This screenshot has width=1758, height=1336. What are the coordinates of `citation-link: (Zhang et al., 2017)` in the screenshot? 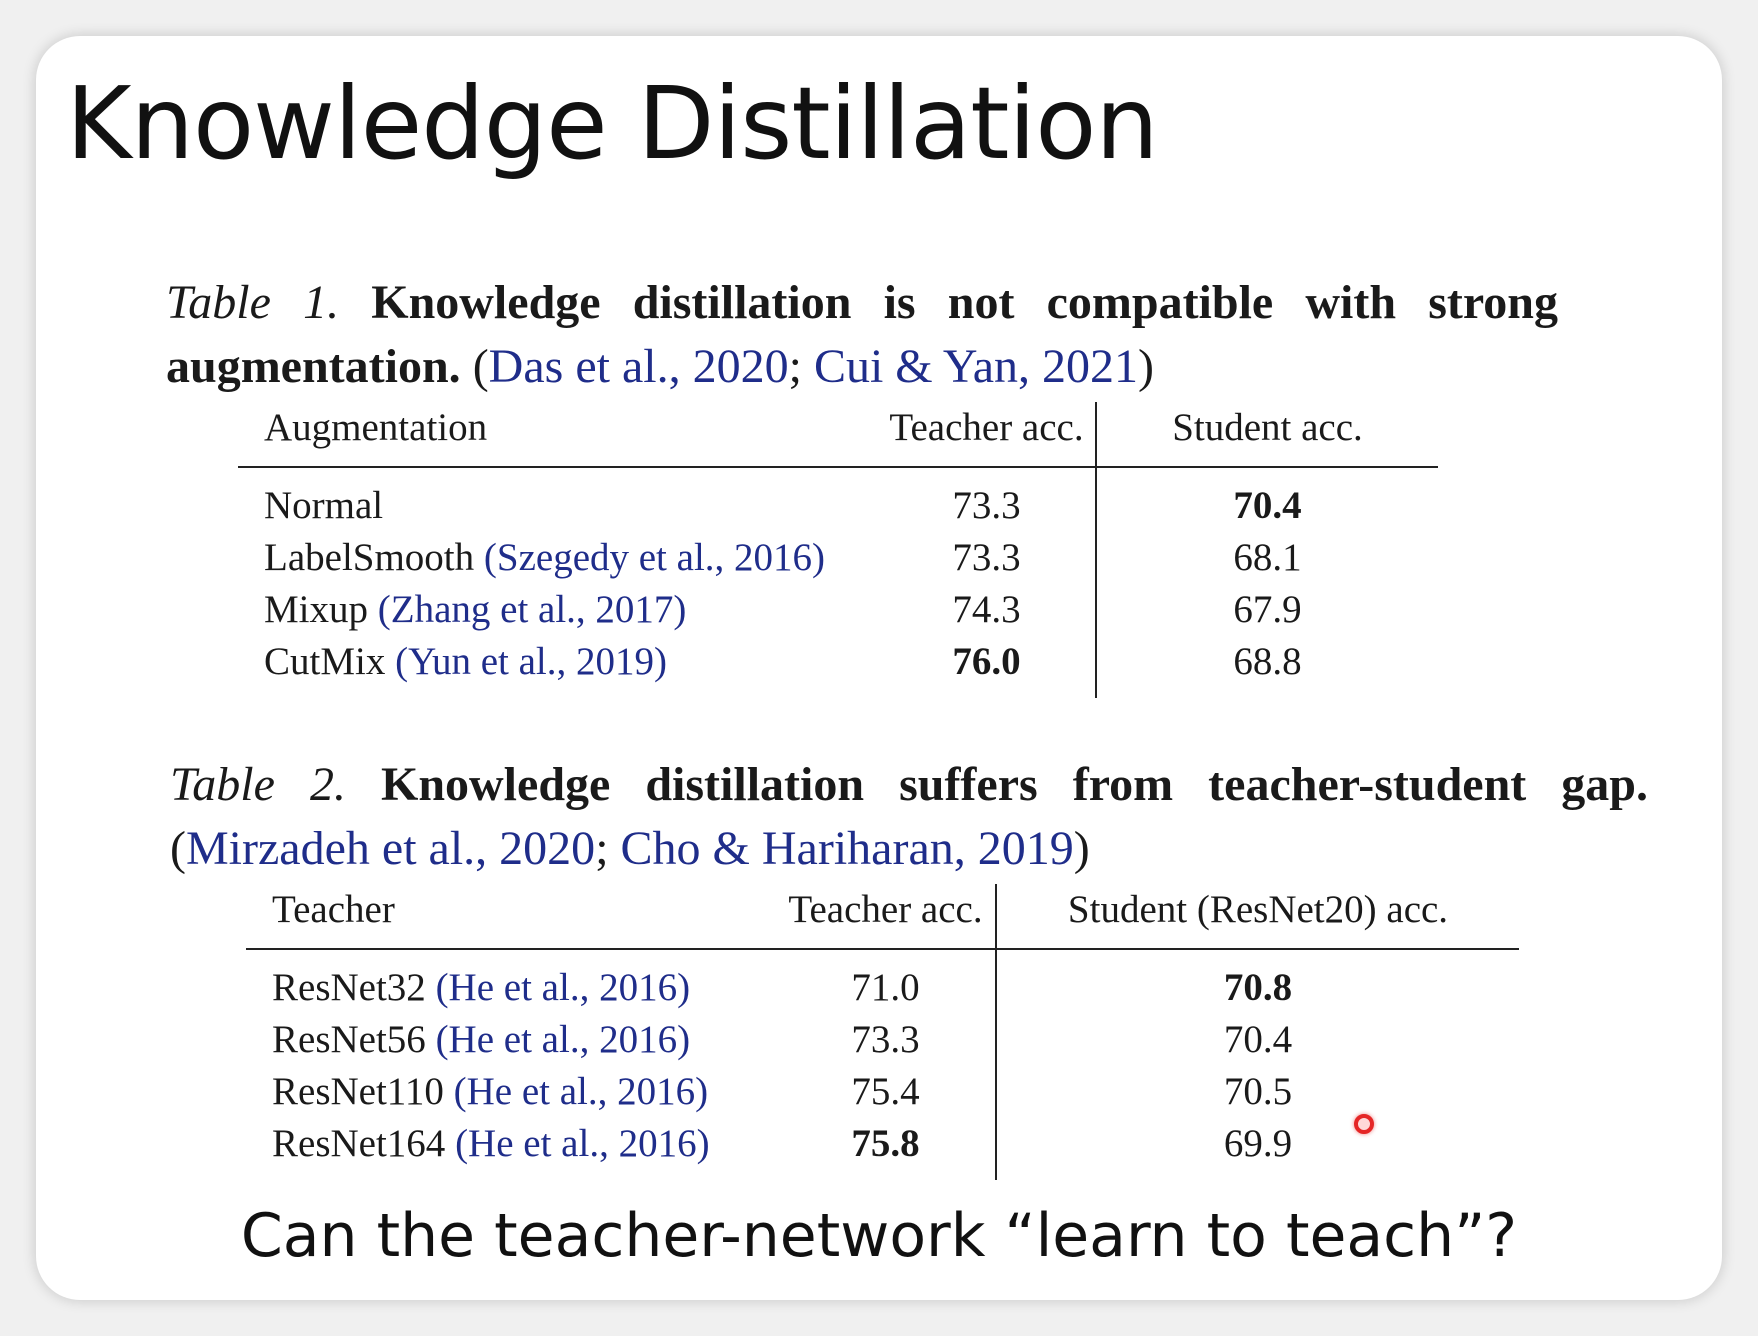 It's located at (532, 609).